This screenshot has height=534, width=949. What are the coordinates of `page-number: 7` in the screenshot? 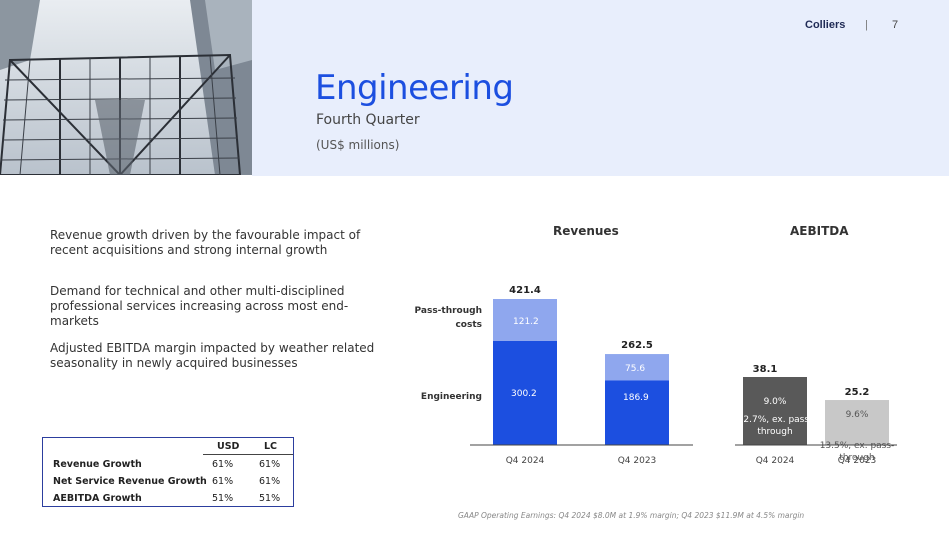 It's located at (895, 25).